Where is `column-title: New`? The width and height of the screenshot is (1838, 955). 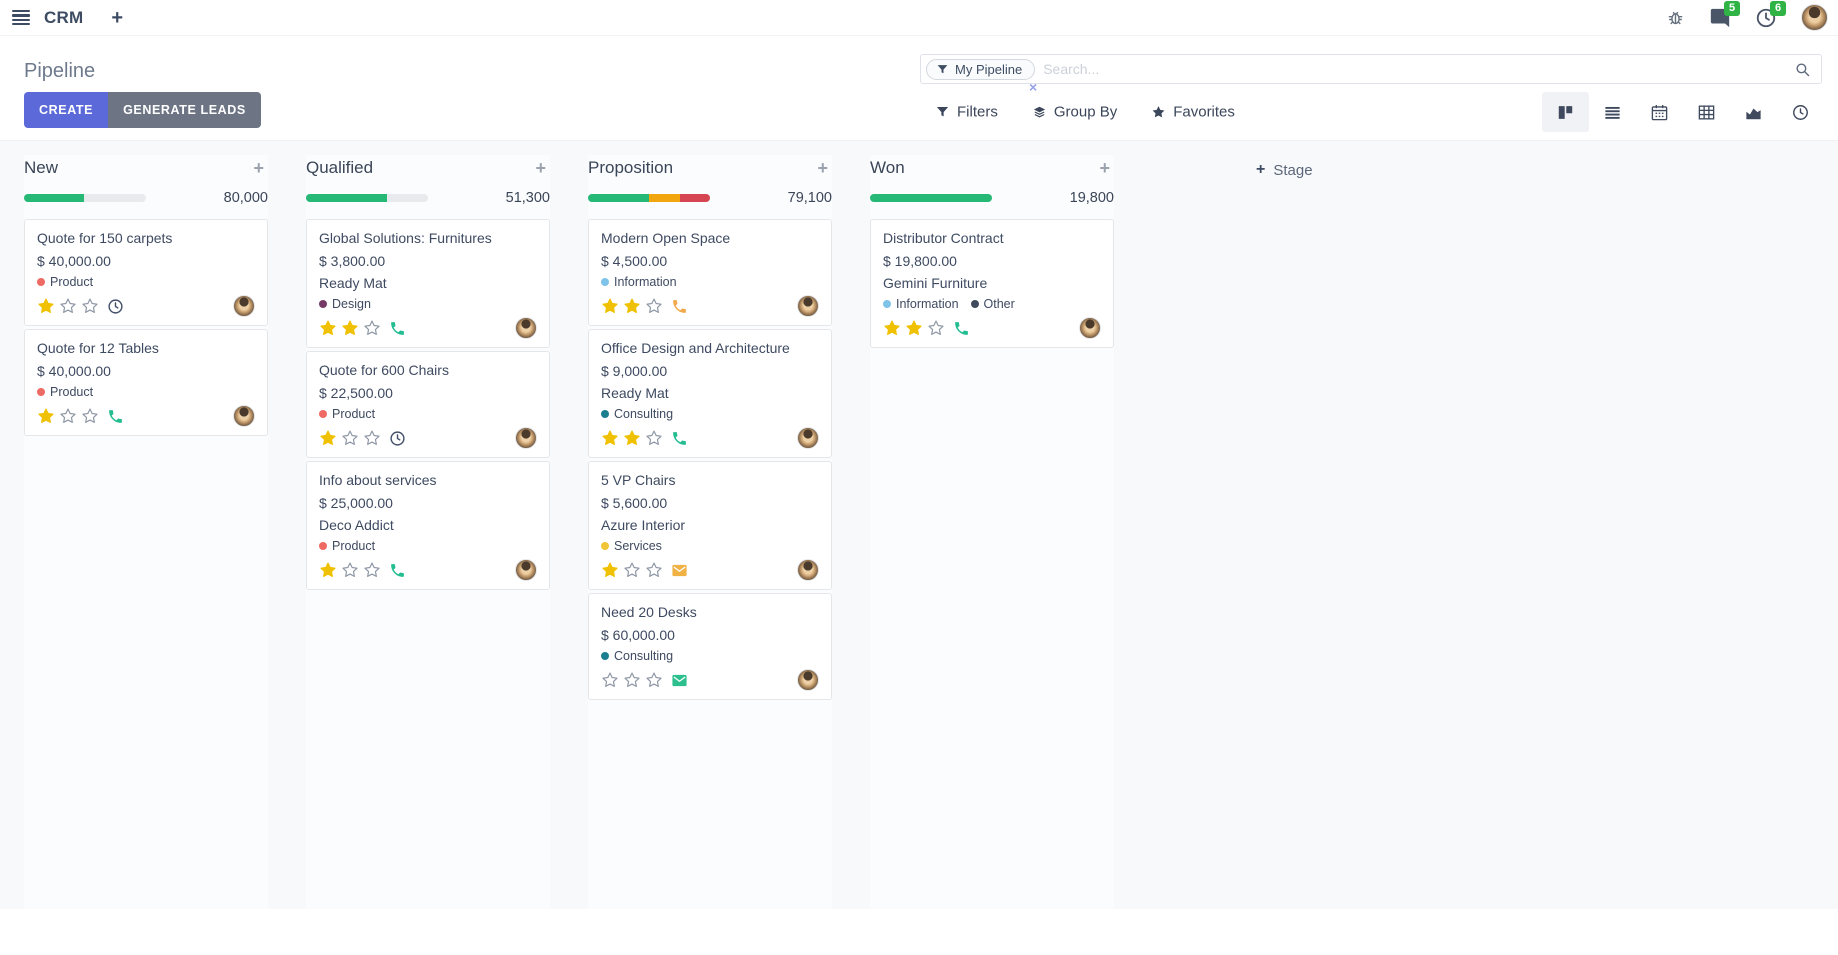
column-title: New is located at coordinates (41, 167).